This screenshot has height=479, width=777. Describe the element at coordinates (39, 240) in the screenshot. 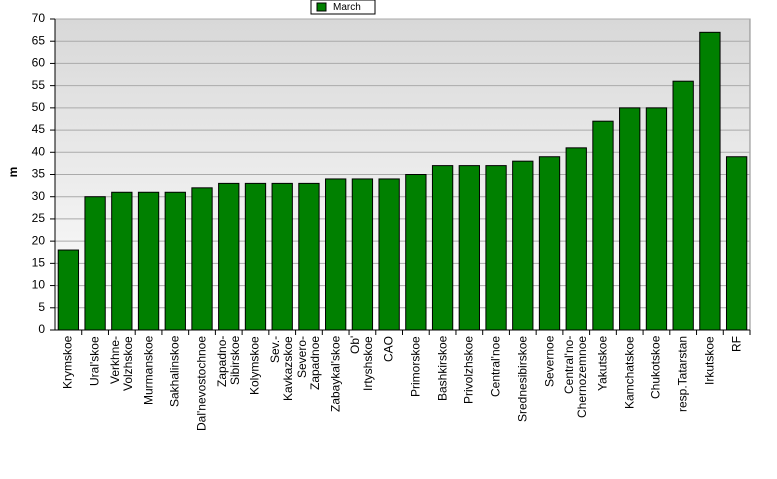

I see `y-tick-label: 20` at that location.